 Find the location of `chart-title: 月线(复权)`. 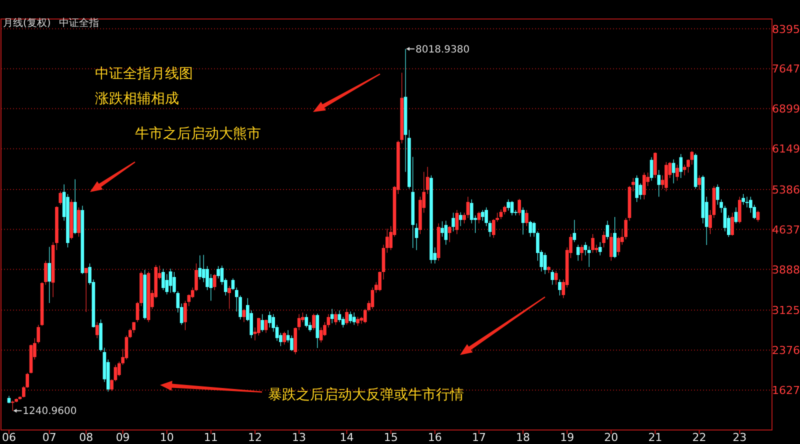

chart-title: 月线(复权) is located at coordinates (27, 23).